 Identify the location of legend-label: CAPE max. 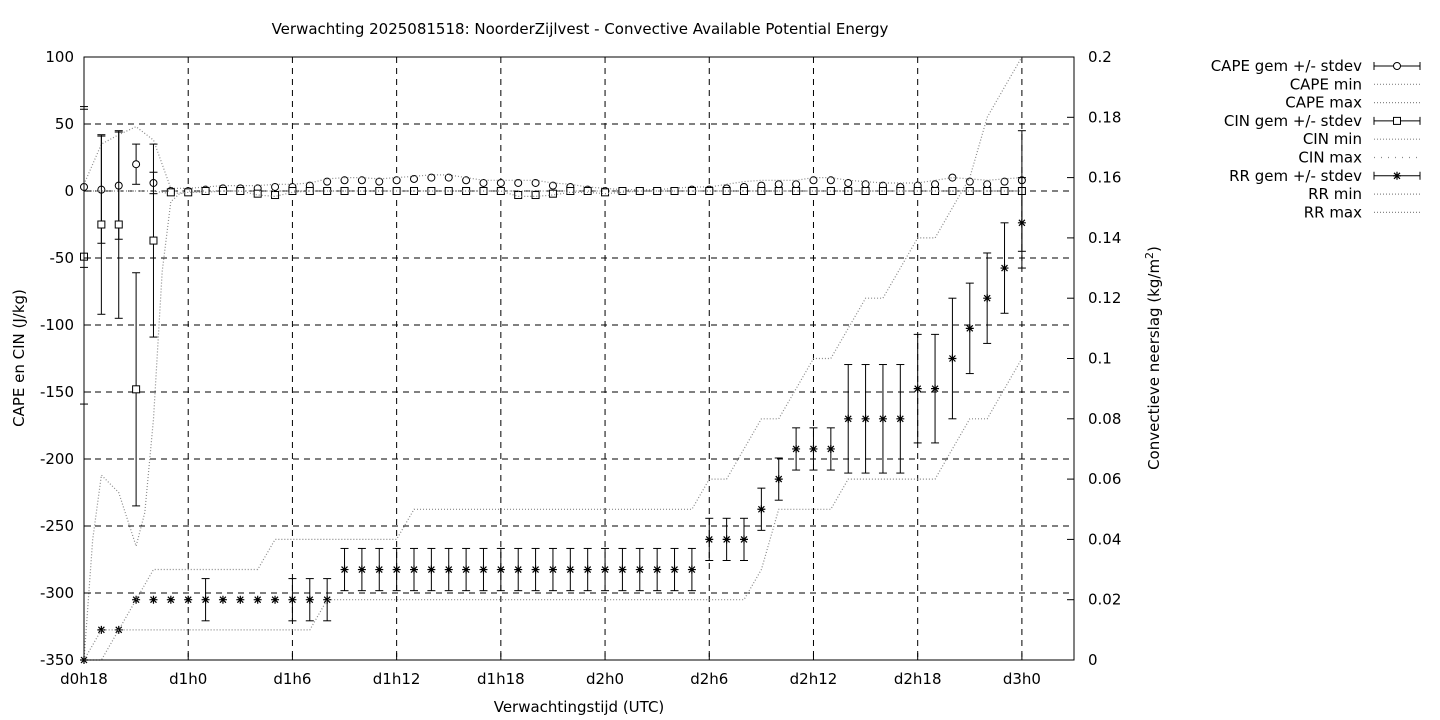
(1323, 103).